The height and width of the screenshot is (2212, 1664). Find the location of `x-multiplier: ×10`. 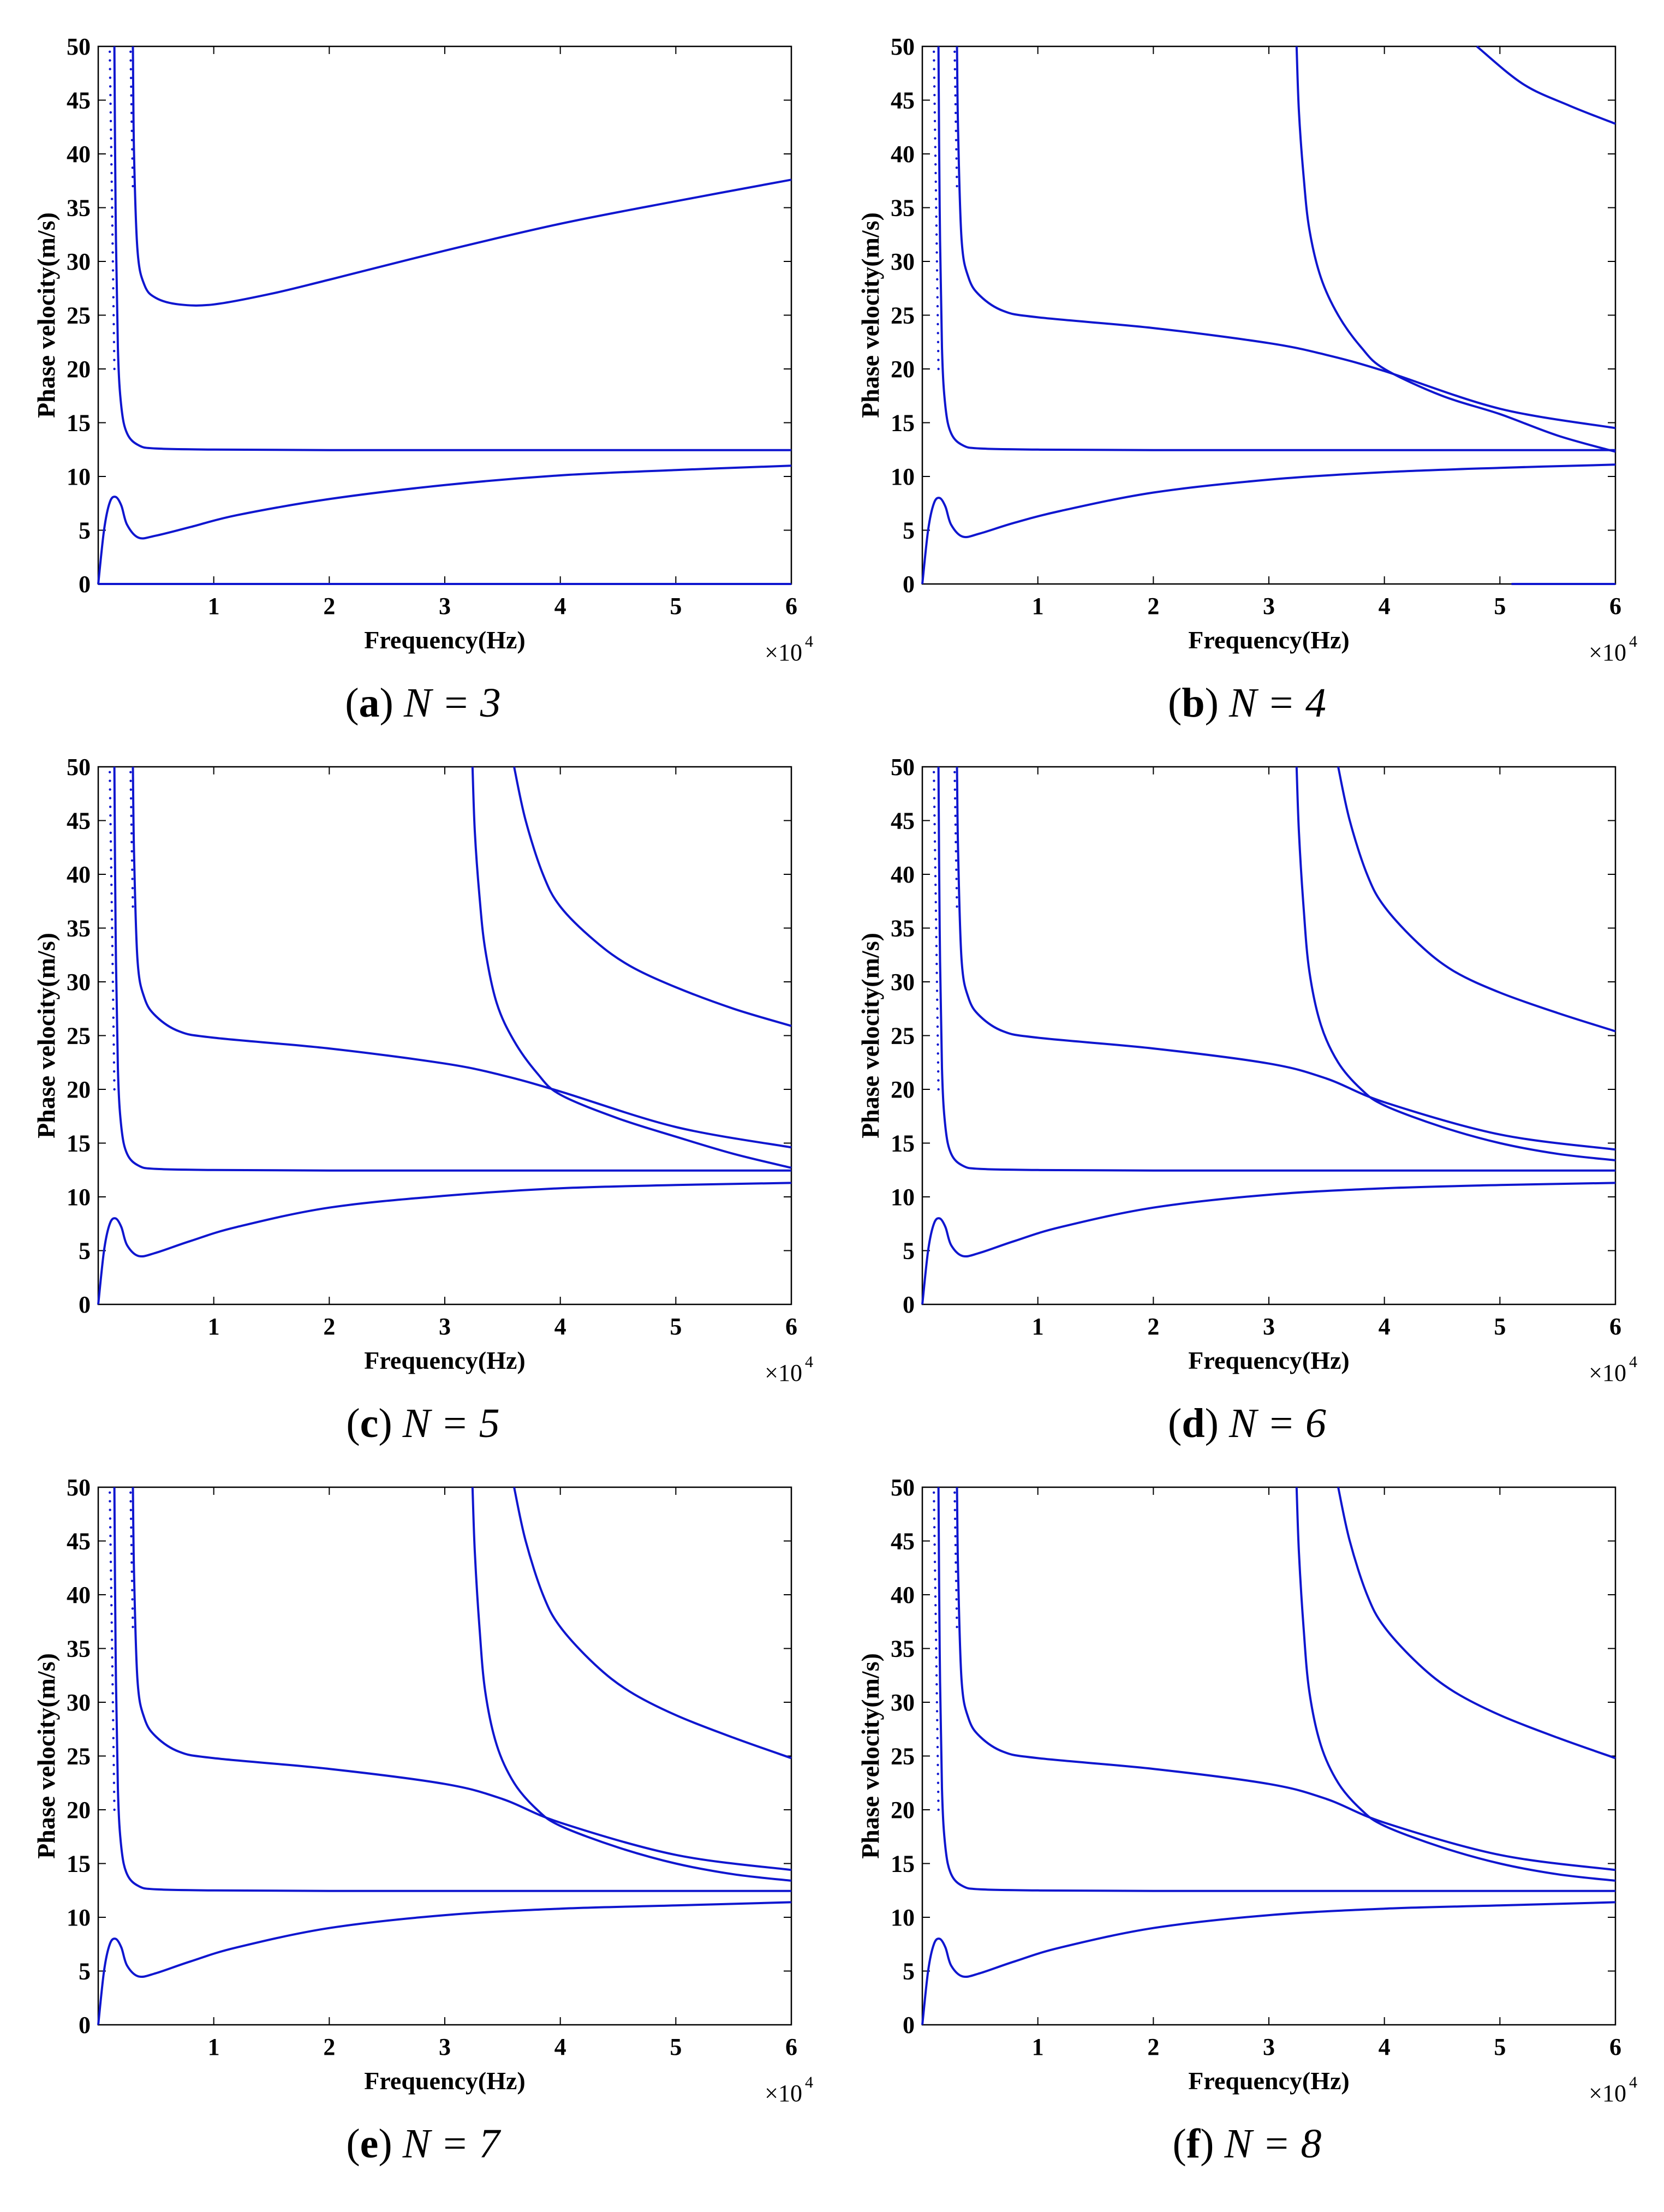

x-multiplier: ×10 is located at coordinates (1607, 652).